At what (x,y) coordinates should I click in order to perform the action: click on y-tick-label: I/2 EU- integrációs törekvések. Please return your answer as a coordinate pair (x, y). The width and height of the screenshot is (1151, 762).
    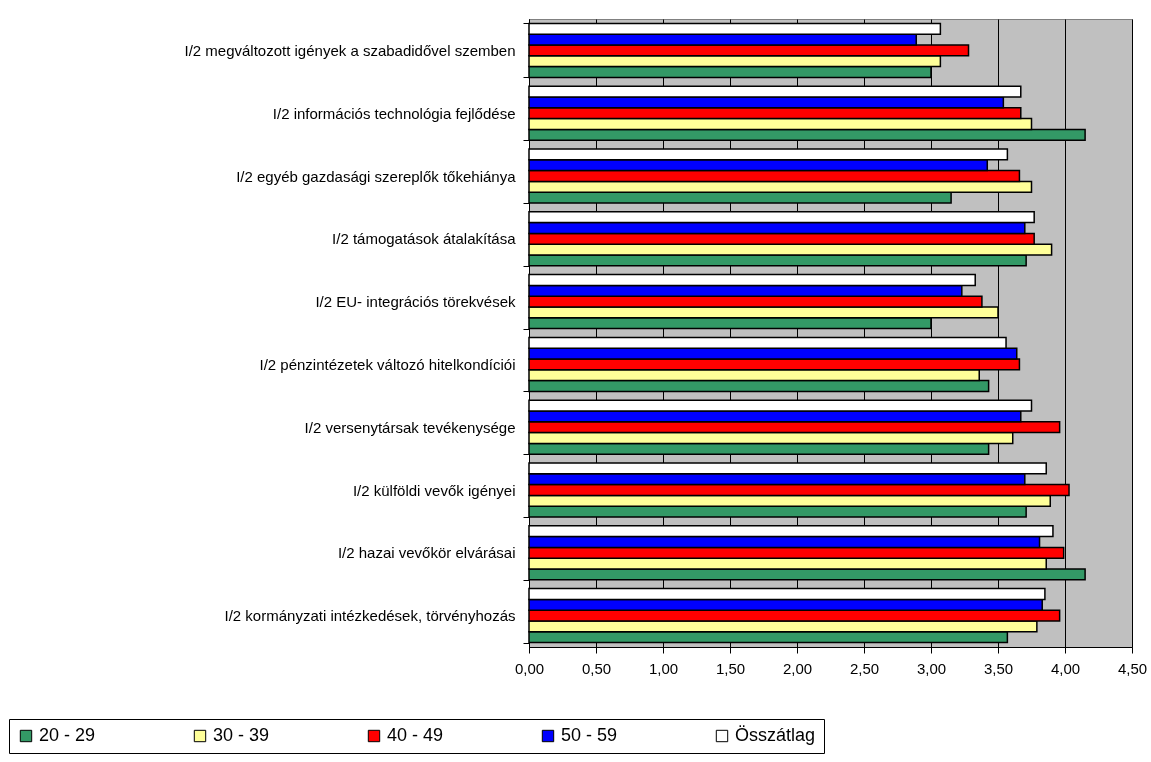
    Looking at the image, I should click on (415, 302).